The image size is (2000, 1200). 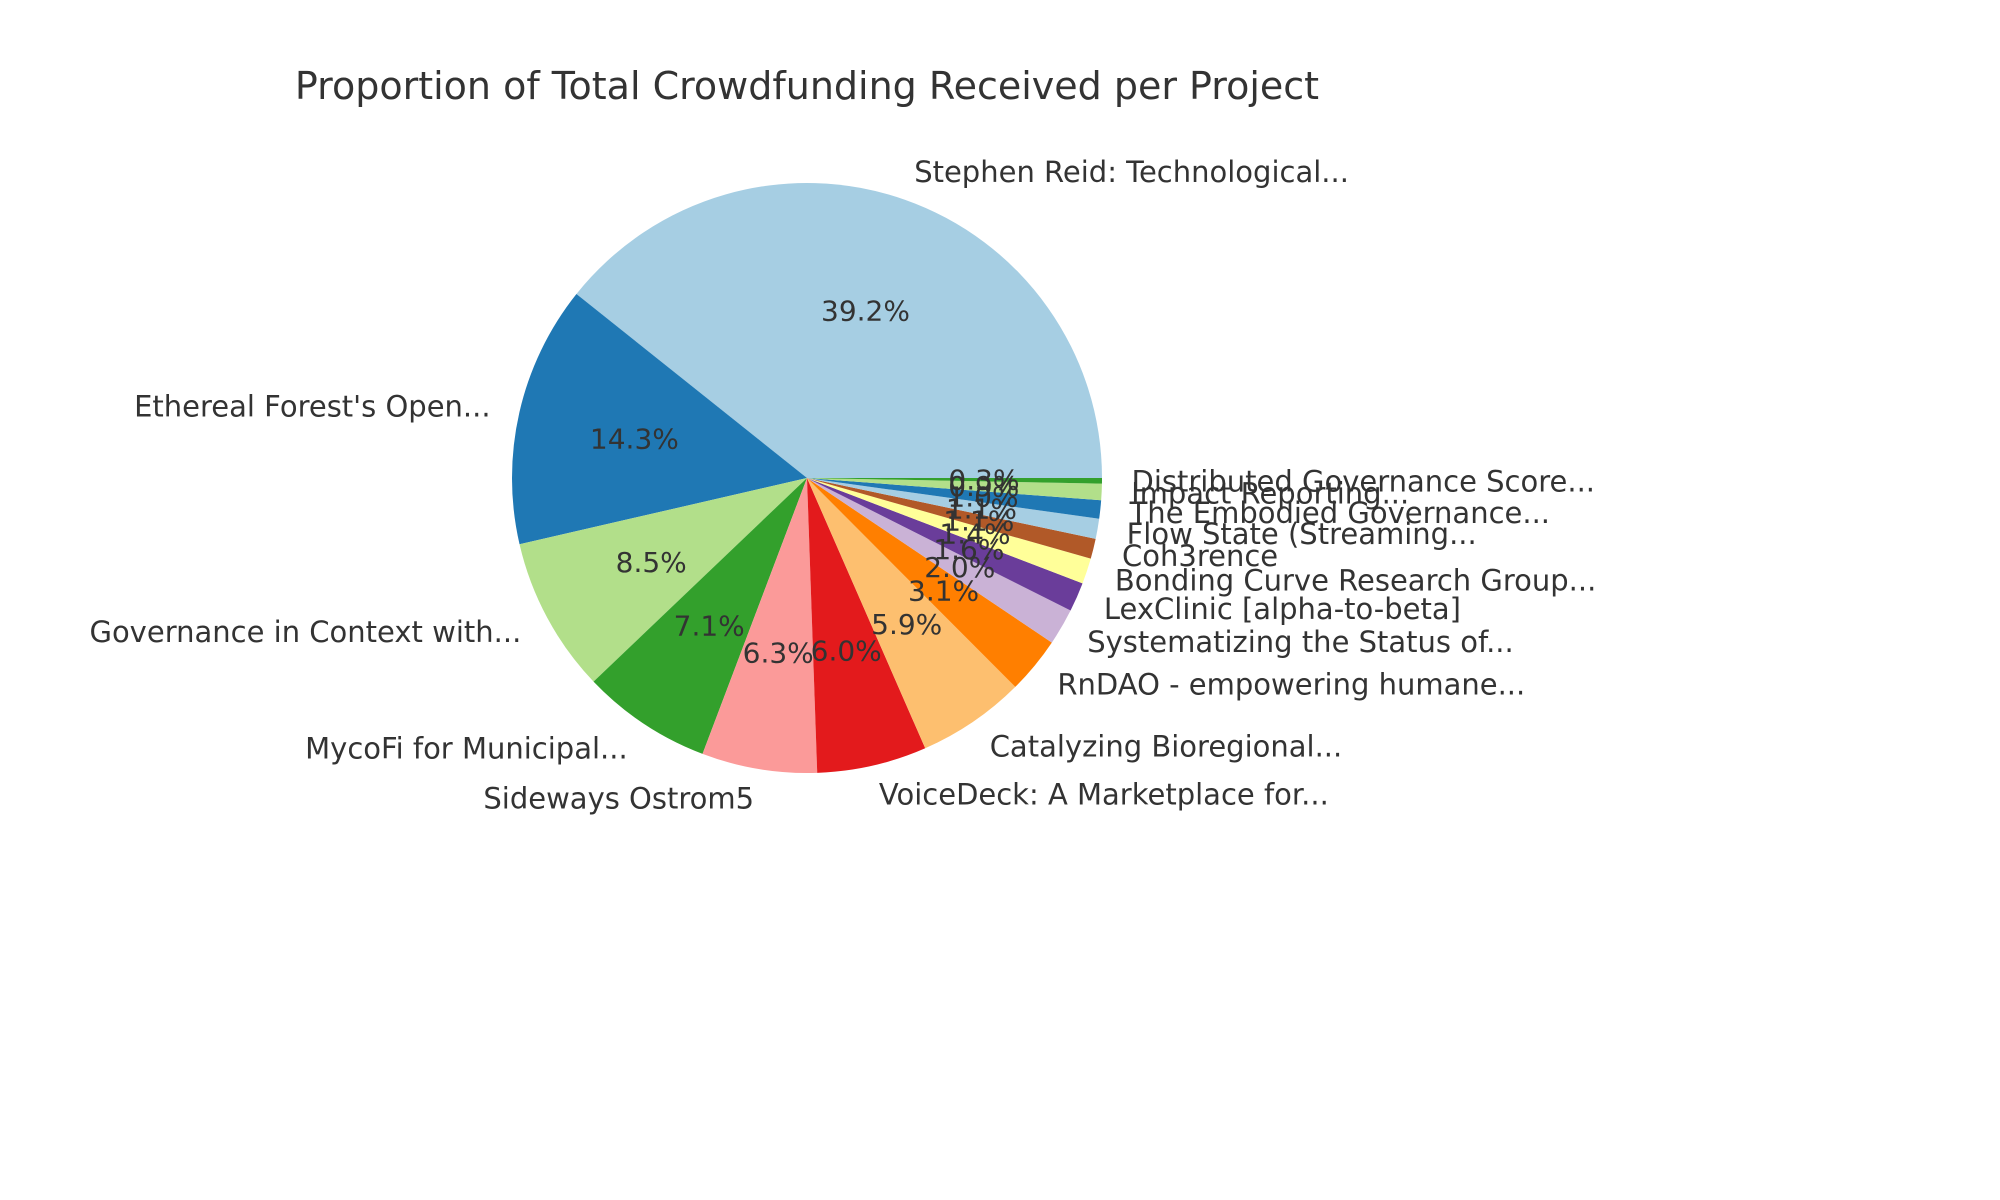 What do you see at coordinates (634, 439) in the screenshot?
I see `pct-label-1: 14.3%` at bounding box center [634, 439].